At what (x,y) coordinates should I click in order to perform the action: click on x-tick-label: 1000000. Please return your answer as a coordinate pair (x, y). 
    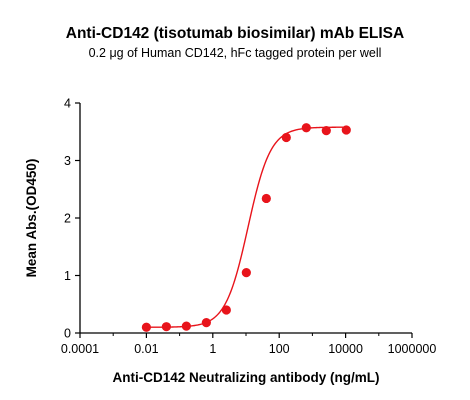
    Looking at the image, I should click on (412, 349).